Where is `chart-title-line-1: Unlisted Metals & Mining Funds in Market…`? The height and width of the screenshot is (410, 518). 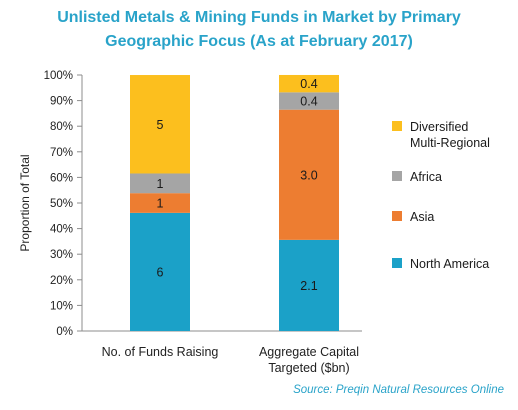
chart-title-line-1: Unlisted Metals & Mining Funds in Market… is located at coordinates (259, 17).